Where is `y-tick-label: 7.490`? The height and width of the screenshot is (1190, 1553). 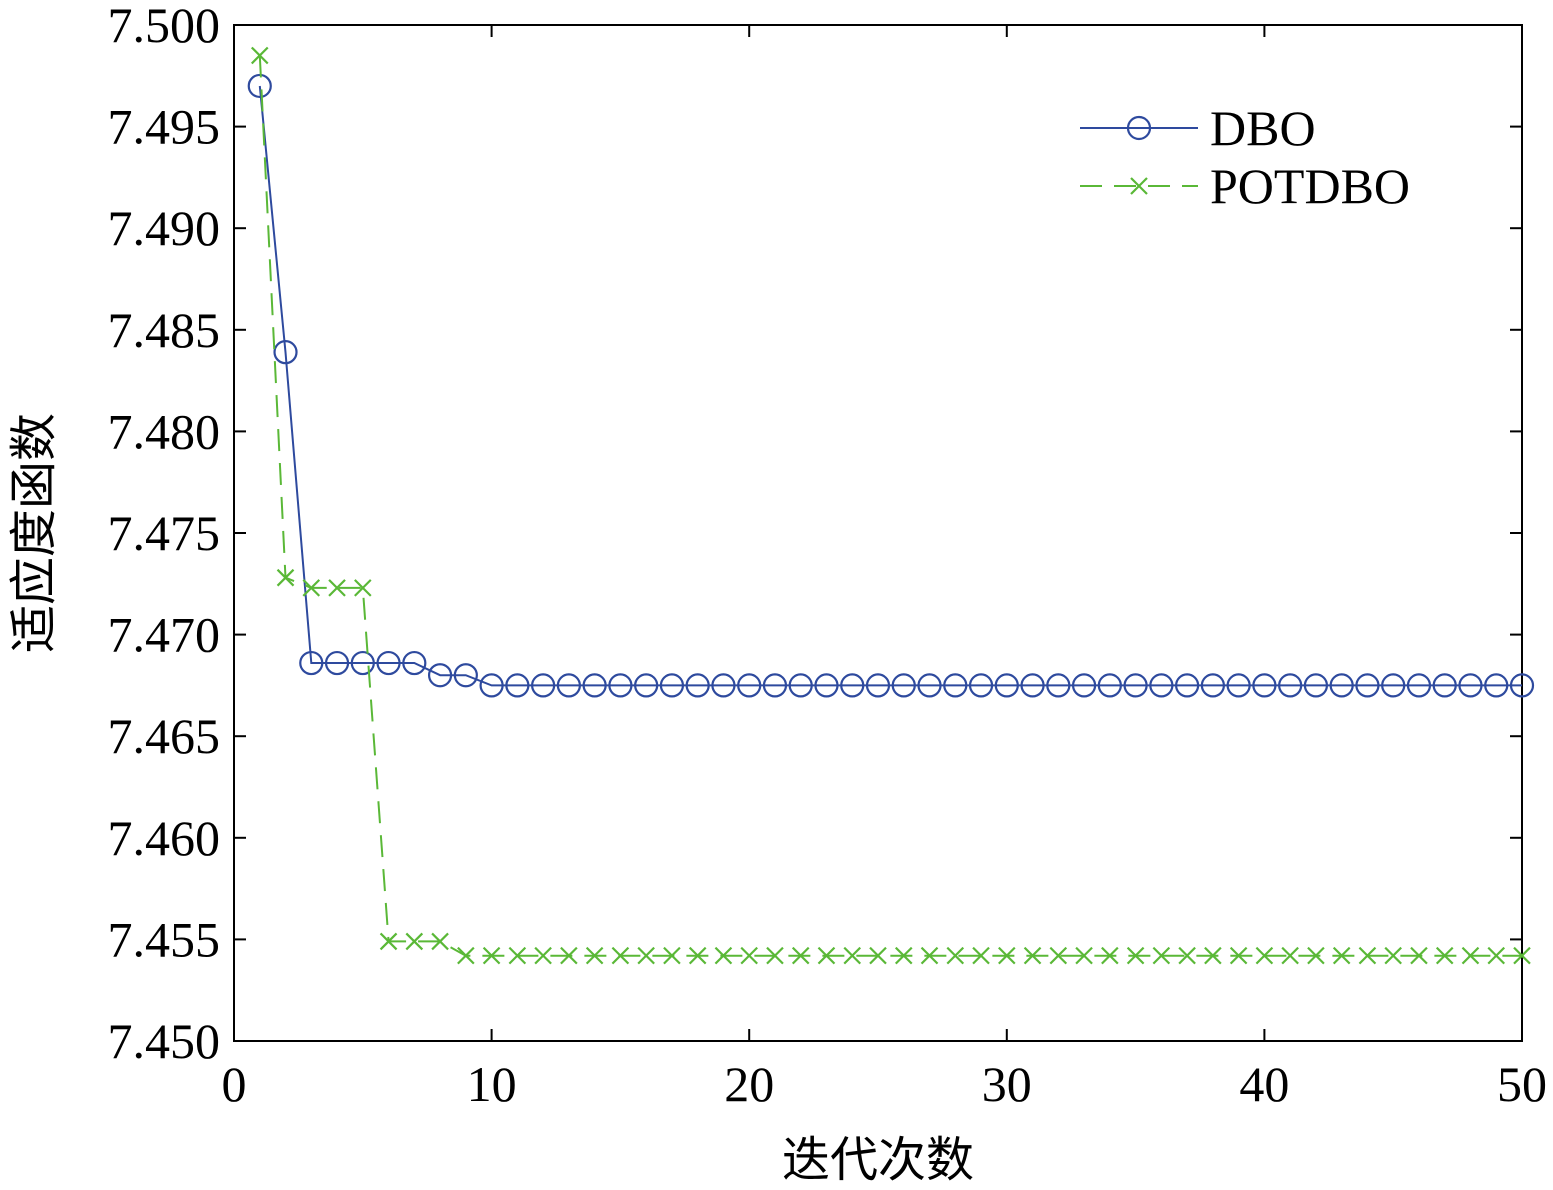
y-tick-label: 7.490 is located at coordinates (164, 228).